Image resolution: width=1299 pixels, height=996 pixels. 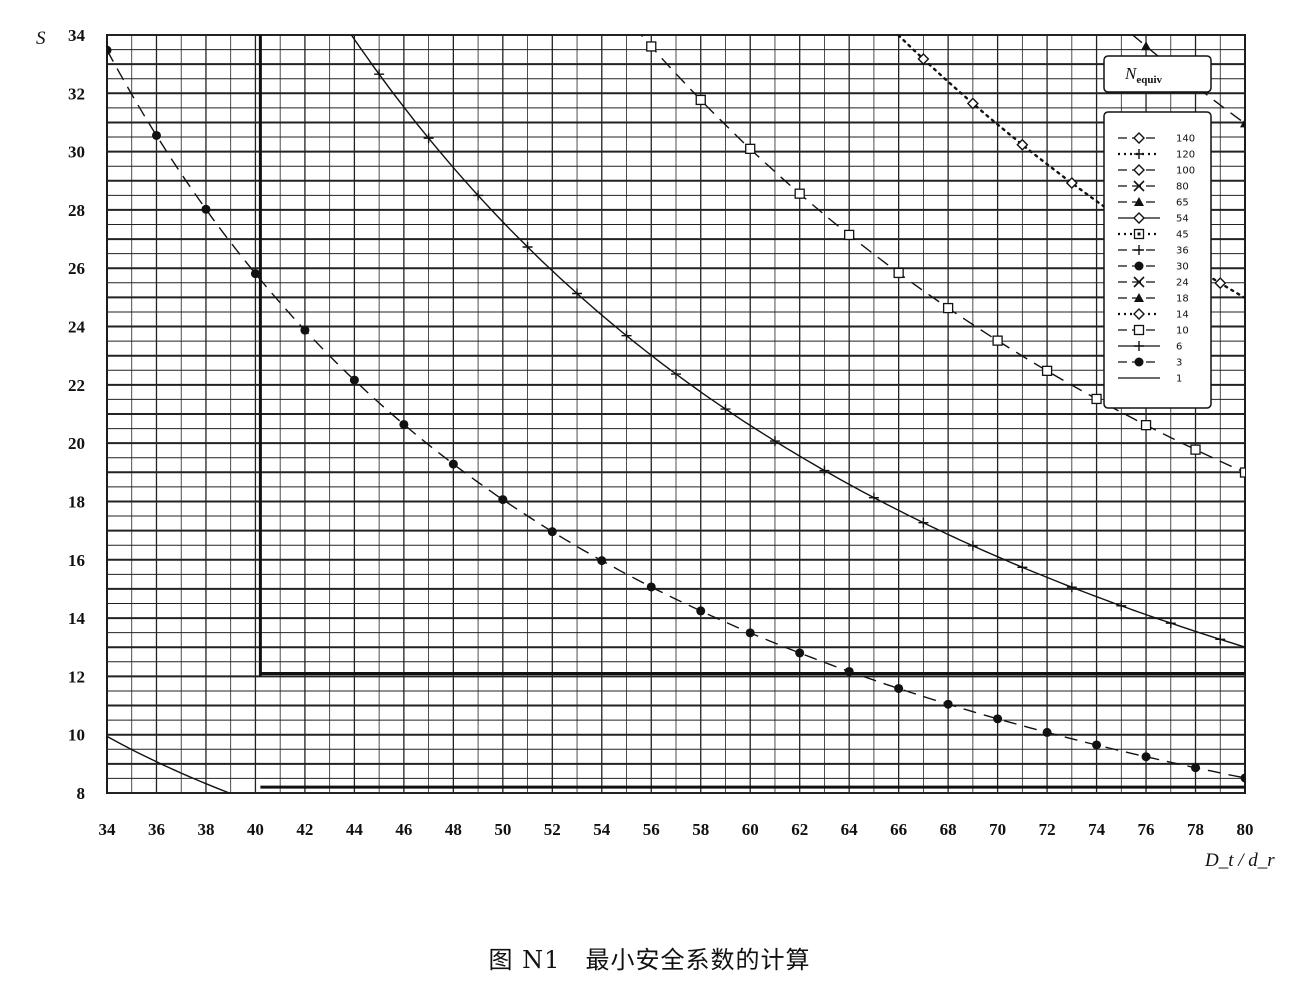 I want to click on x-tick-label: 70, so click(x=997, y=829).